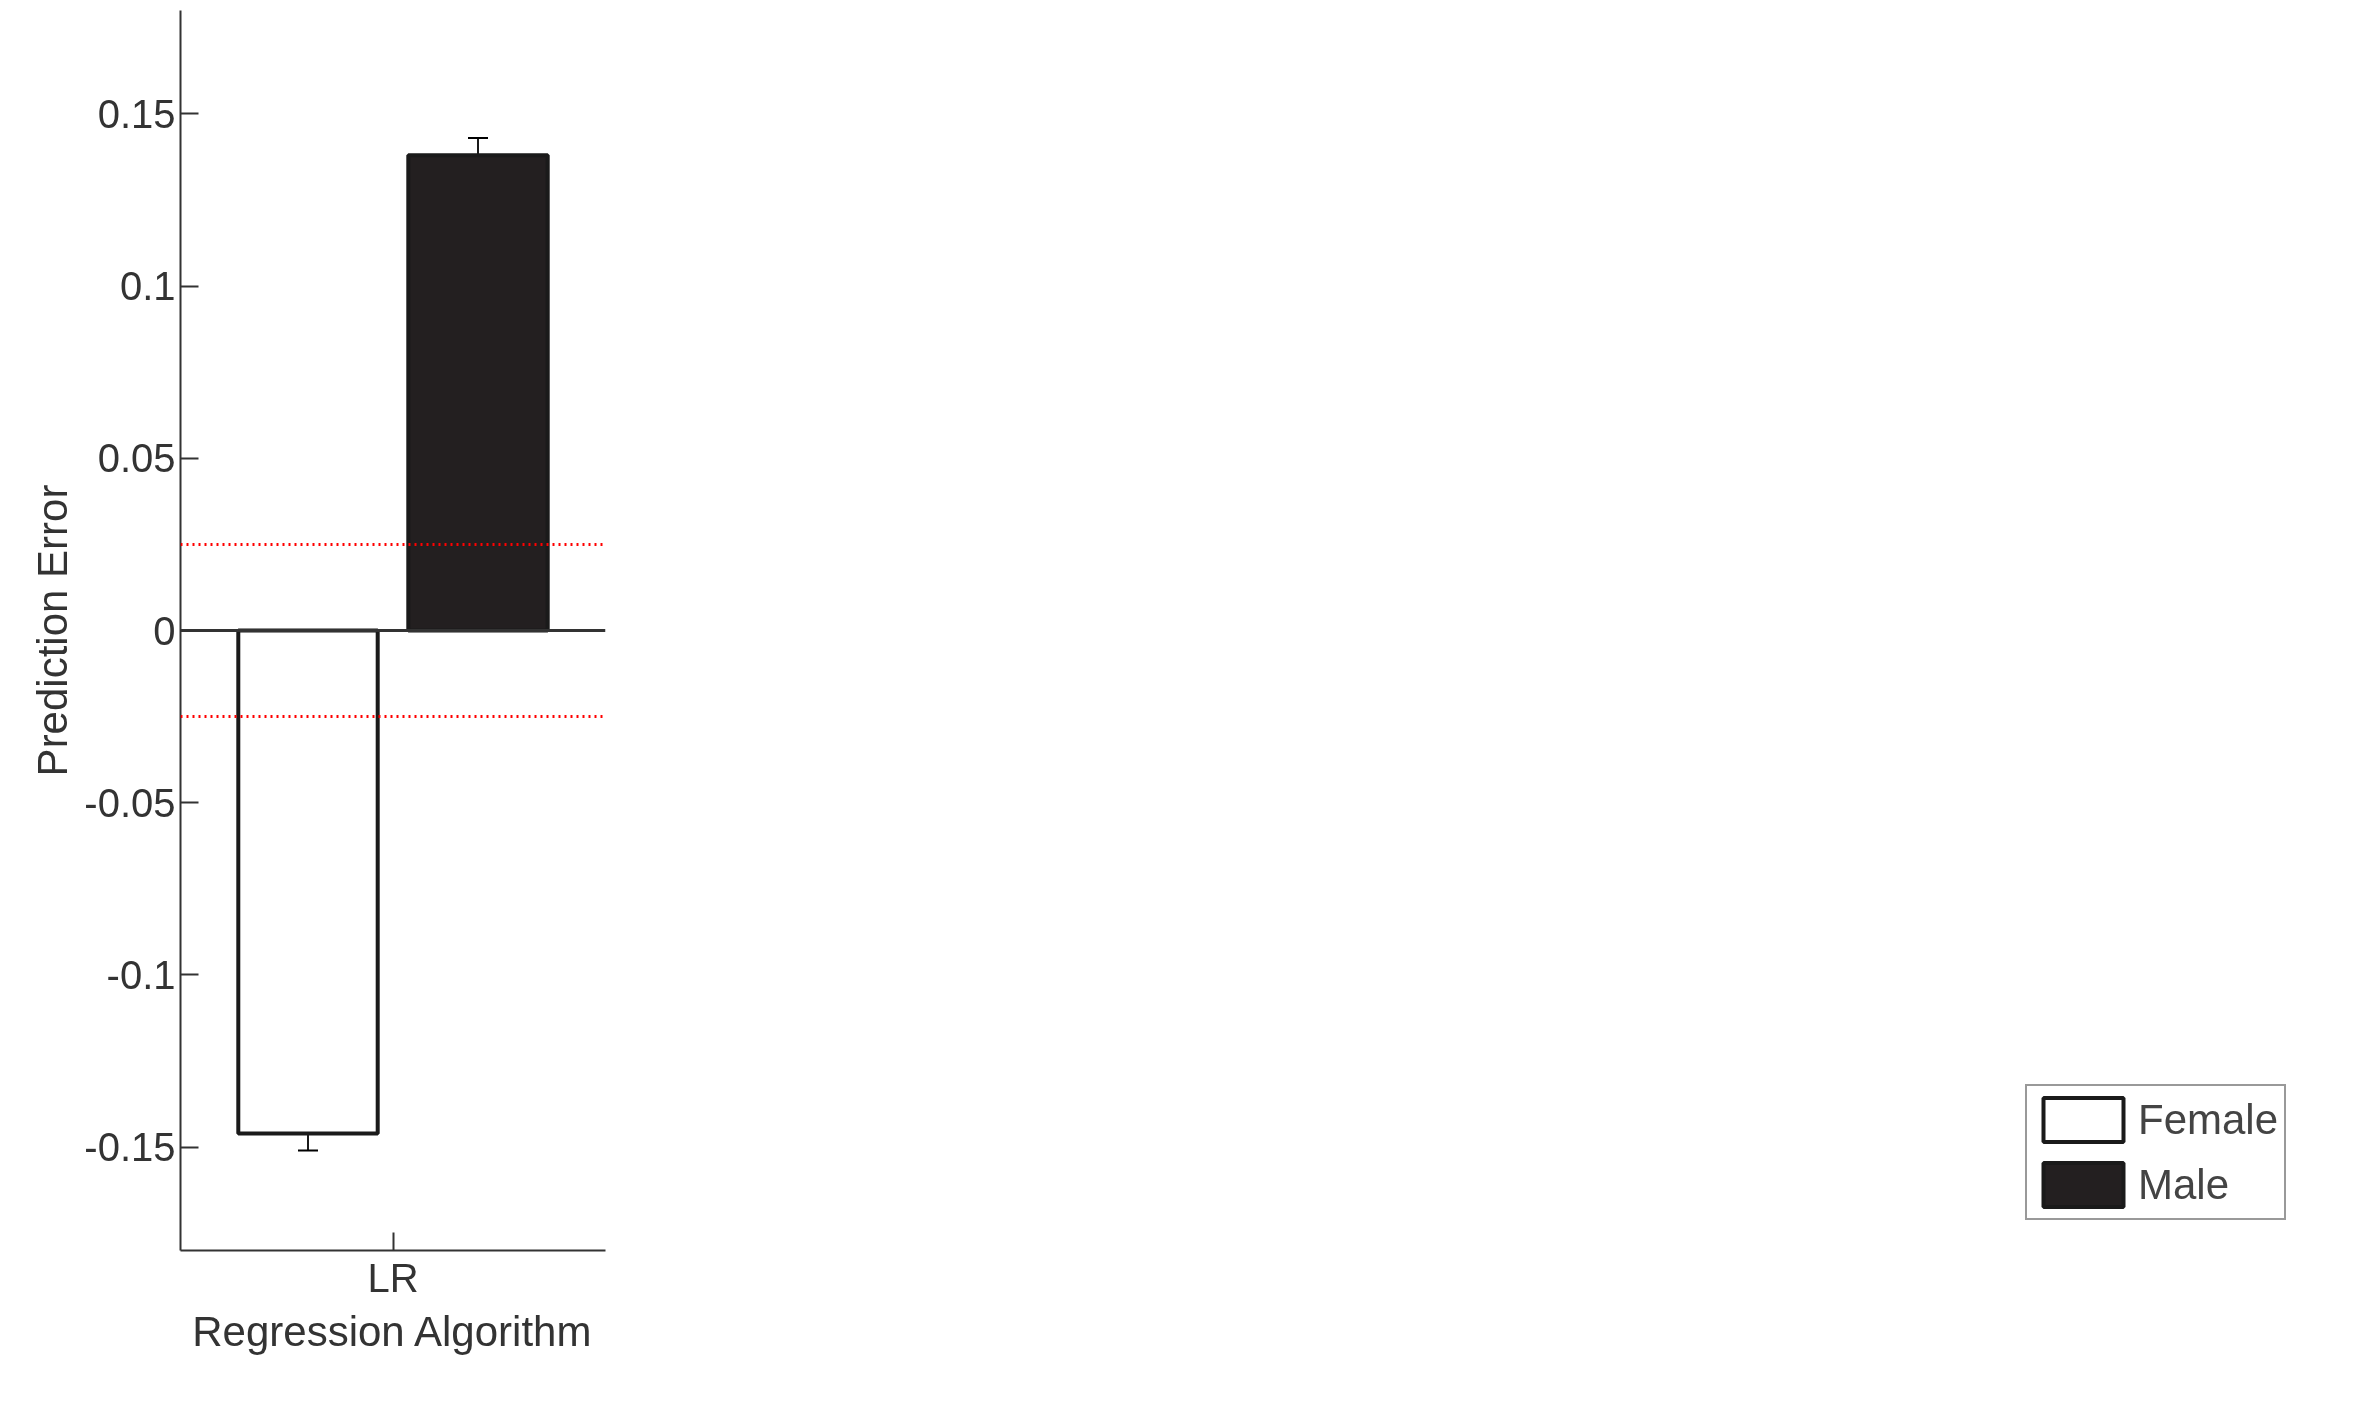 Image resolution: width=2354 pixels, height=1410 pixels. I want to click on legend-label: Male, so click(2184, 1184).